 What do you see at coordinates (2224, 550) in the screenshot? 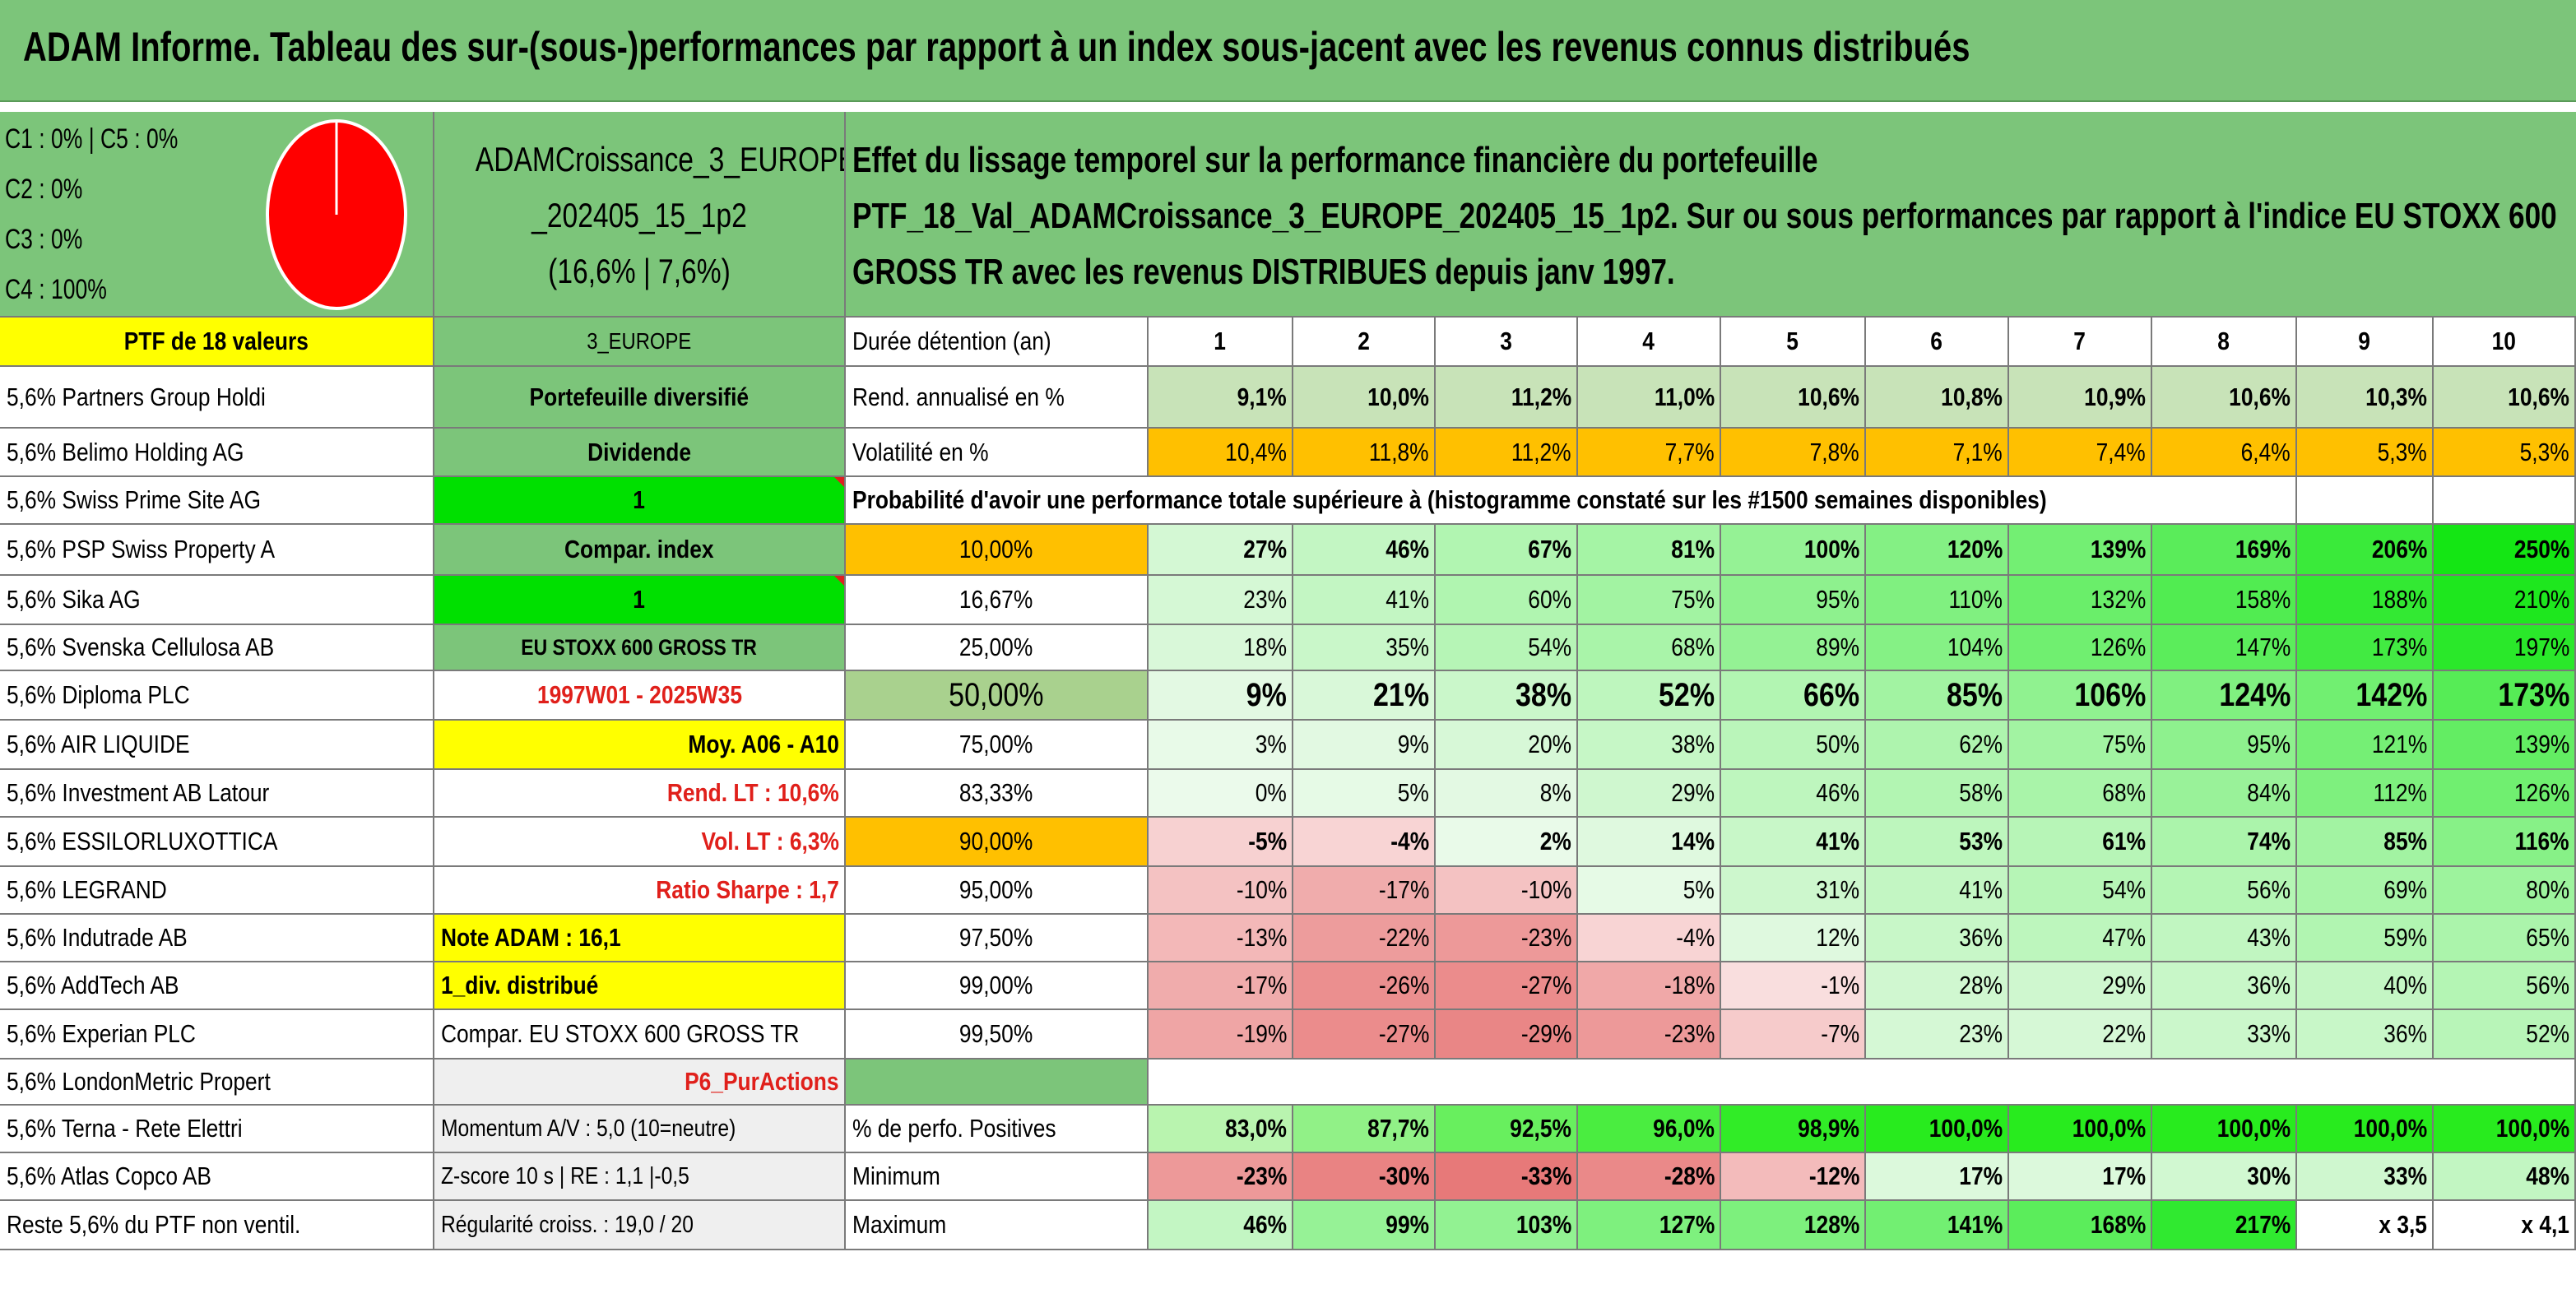
I see `quantile-cell: 169%` at bounding box center [2224, 550].